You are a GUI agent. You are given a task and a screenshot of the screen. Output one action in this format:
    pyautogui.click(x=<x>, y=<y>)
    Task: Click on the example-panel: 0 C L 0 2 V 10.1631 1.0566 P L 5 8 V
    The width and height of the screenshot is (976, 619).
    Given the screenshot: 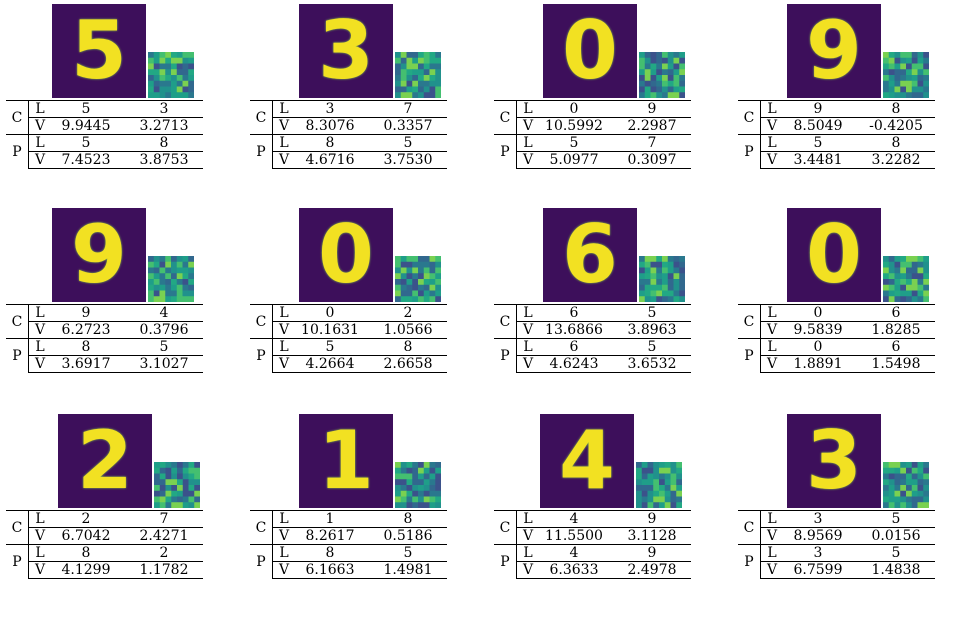 What is the action you would take?
    pyautogui.click(x=366, y=308)
    